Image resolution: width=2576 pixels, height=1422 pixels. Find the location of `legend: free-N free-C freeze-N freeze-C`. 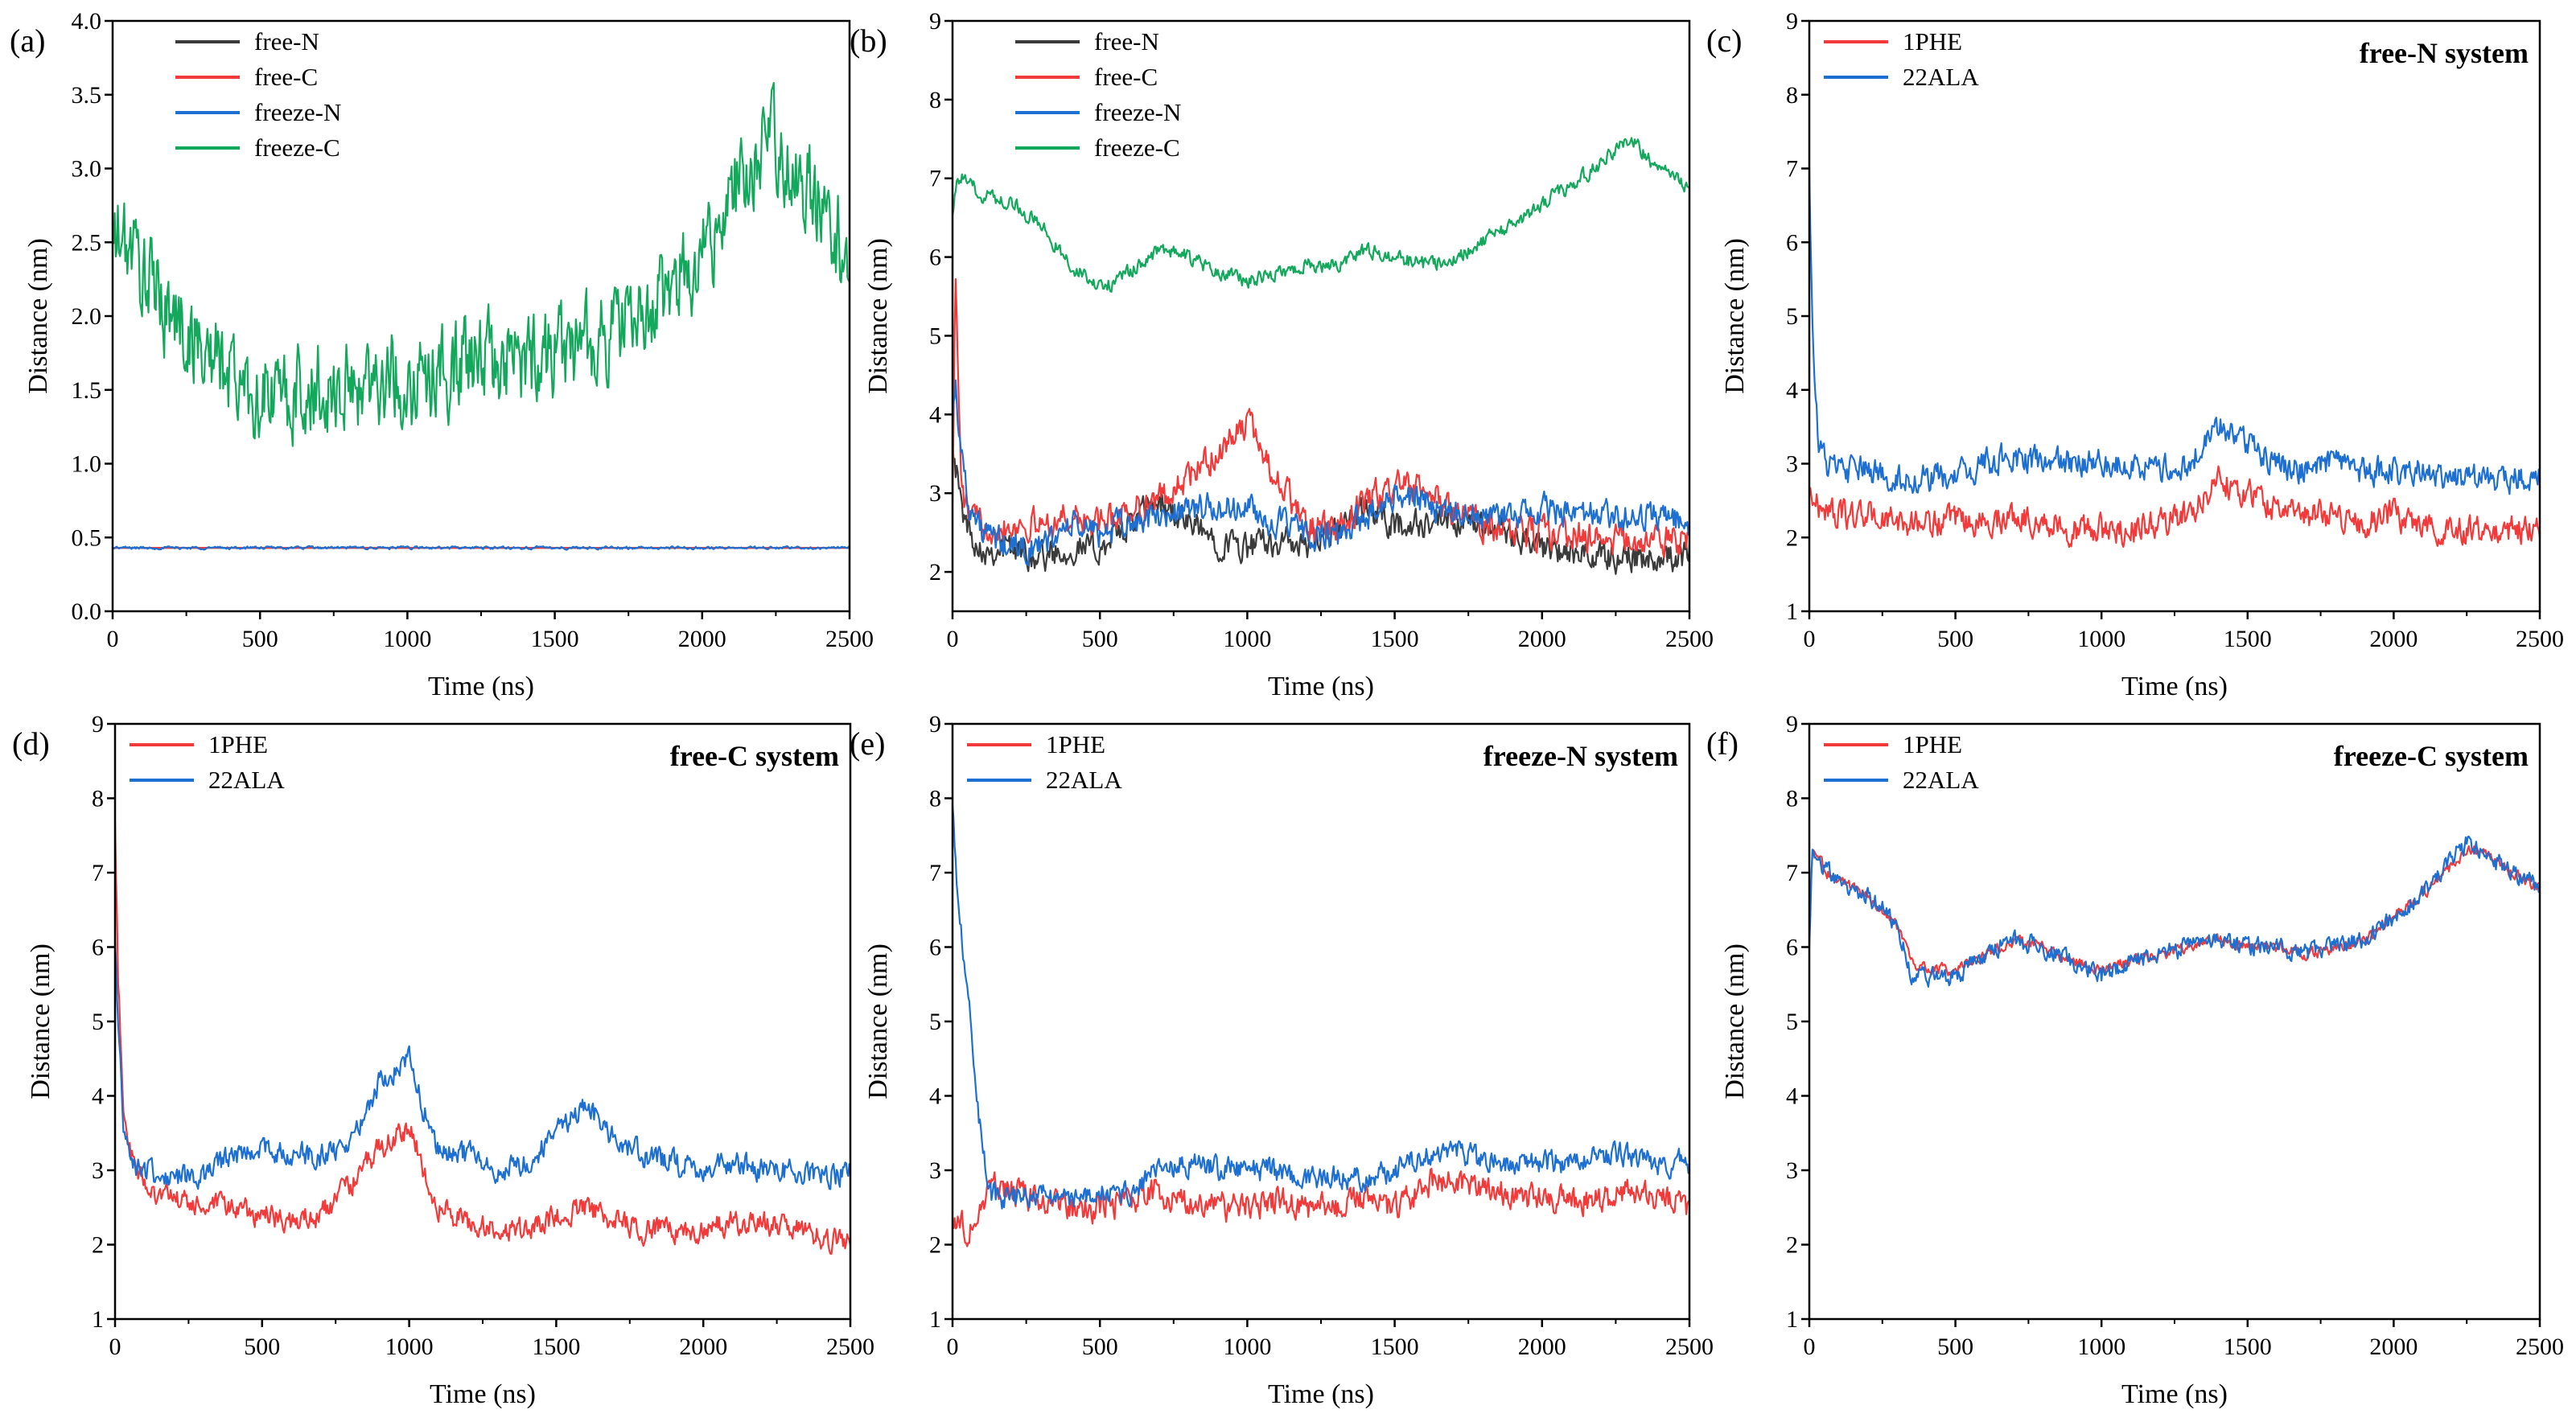

legend: free-N free-C freeze-N freeze-C is located at coordinates (1098, 95).